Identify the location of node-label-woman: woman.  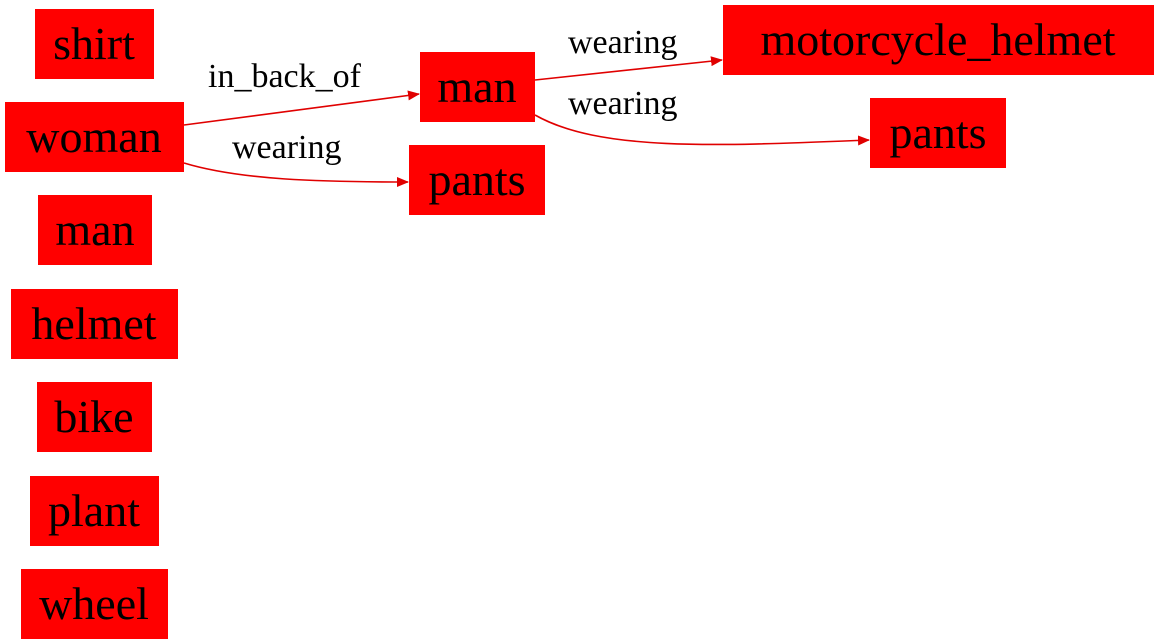
(93, 136).